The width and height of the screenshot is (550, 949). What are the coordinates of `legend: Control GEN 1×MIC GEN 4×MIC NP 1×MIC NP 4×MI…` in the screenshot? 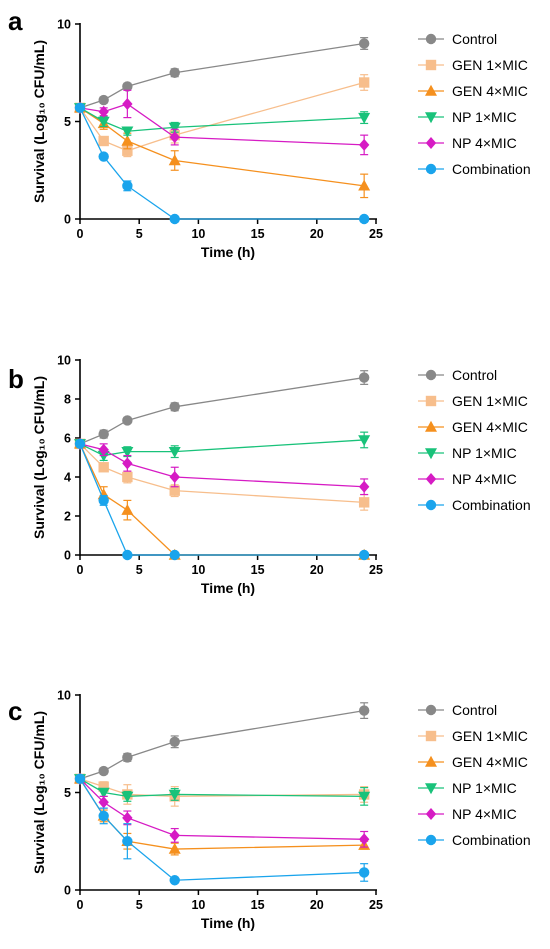 It's located at (474, 775).